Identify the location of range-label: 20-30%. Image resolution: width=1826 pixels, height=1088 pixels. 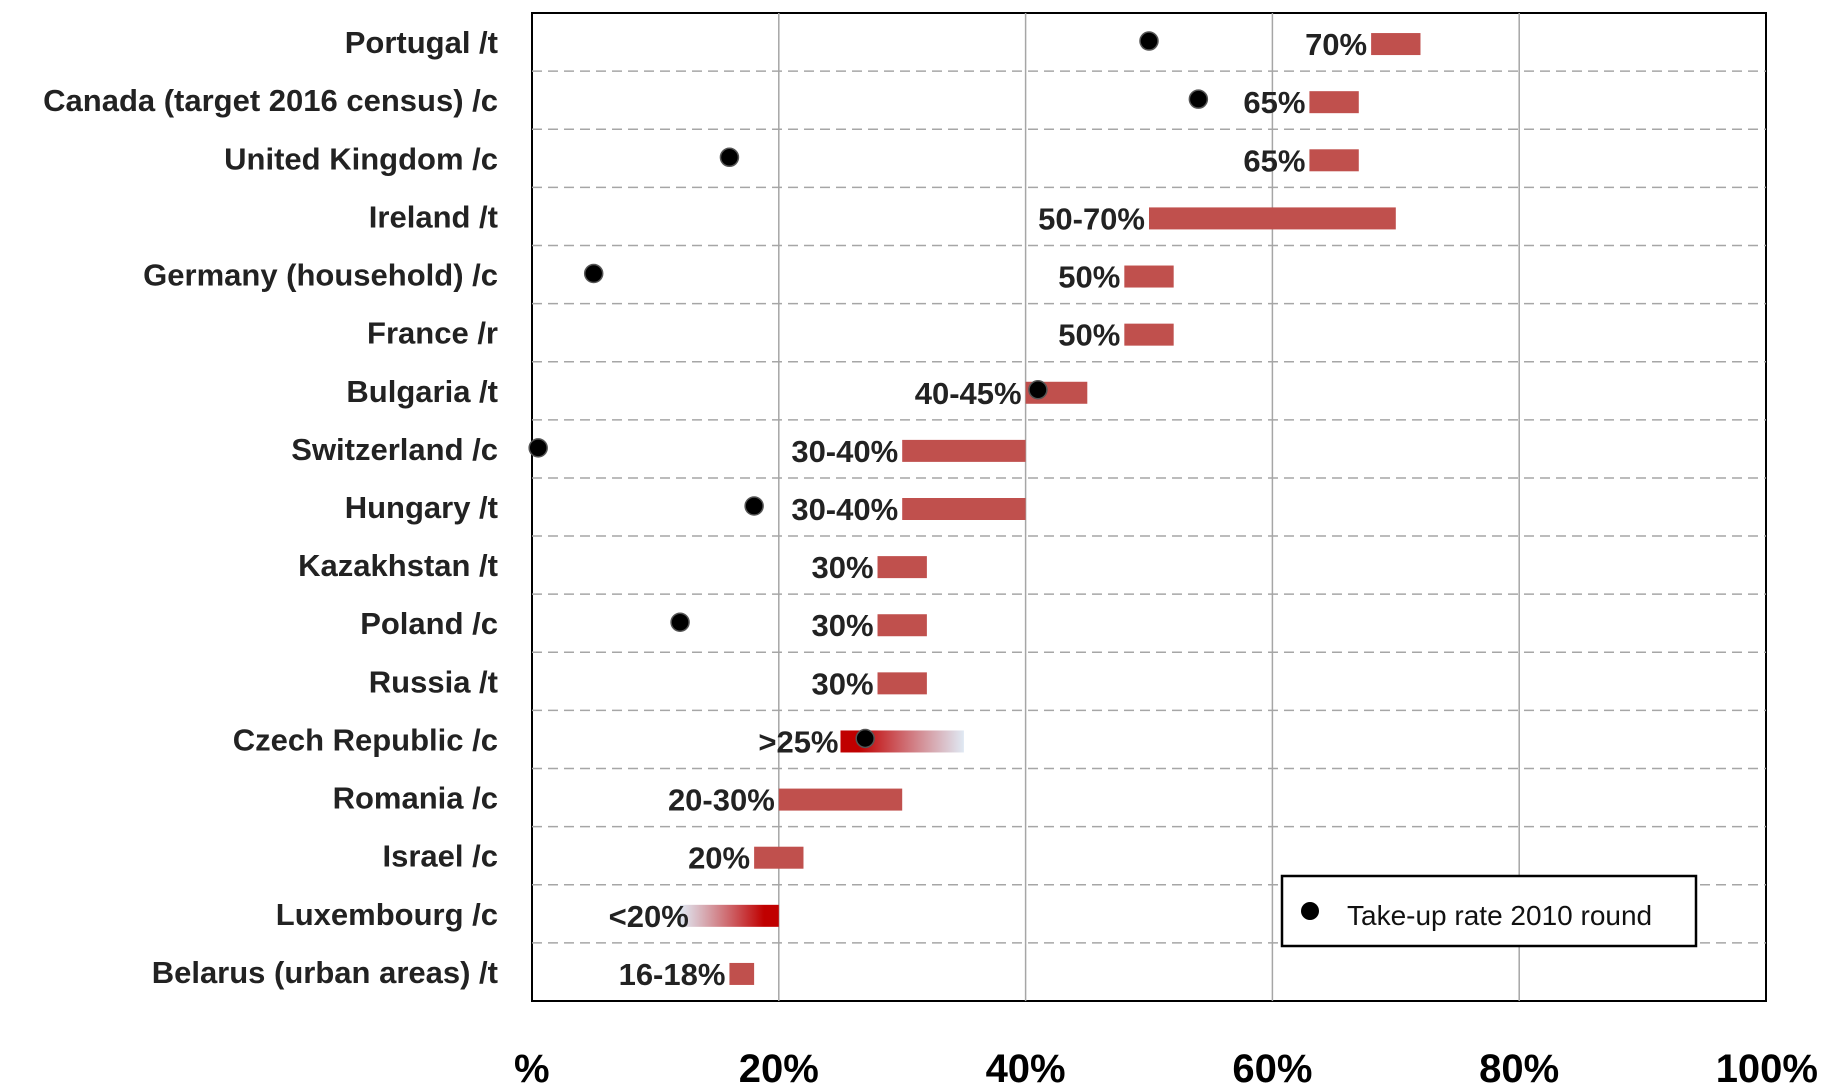
(721, 800).